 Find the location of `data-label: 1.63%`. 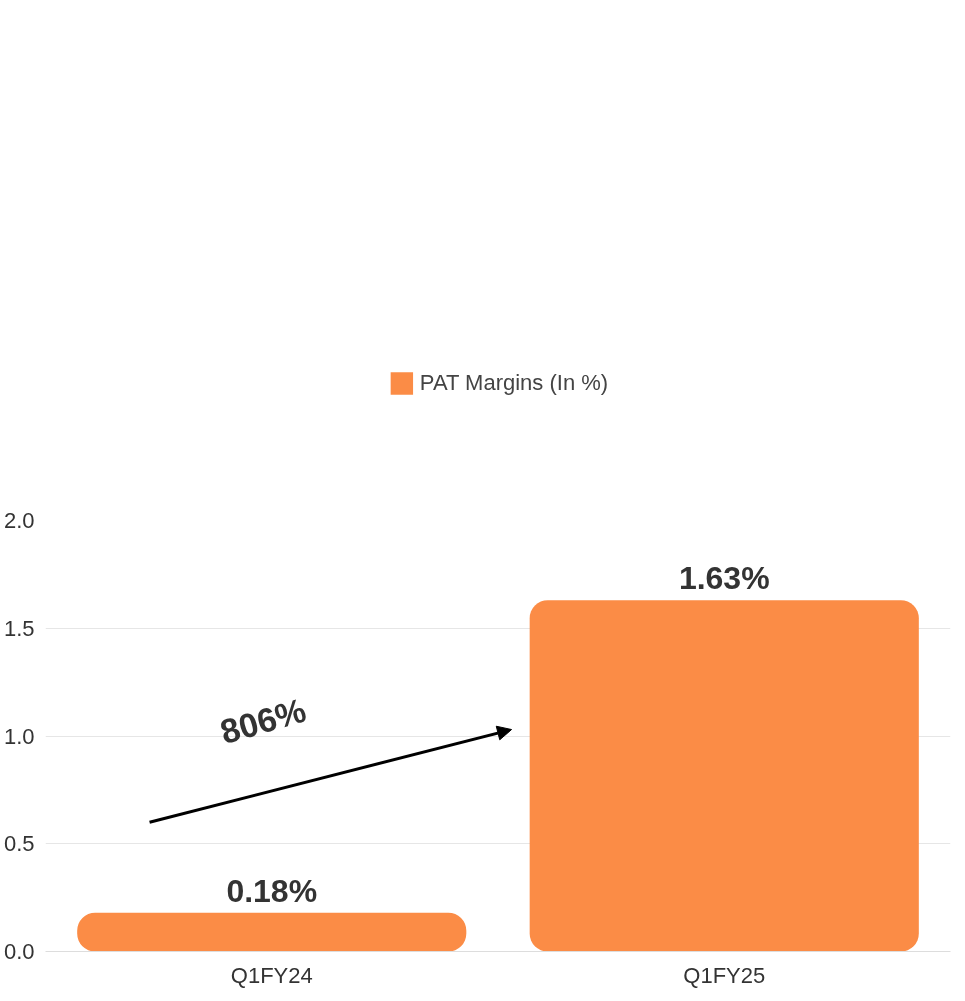

data-label: 1.63% is located at coordinates (724, 578).